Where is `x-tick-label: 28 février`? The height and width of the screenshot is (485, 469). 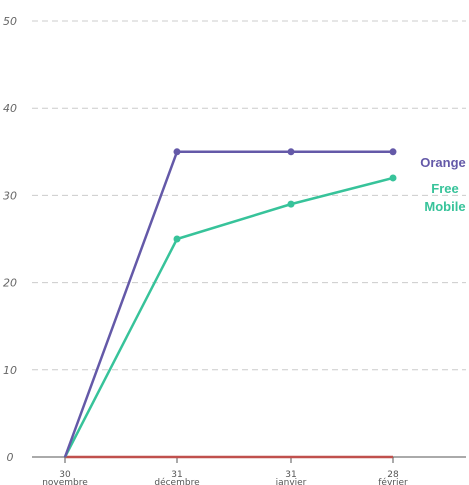
x-tick-label: 28 février is located at coordinates (393, 477).